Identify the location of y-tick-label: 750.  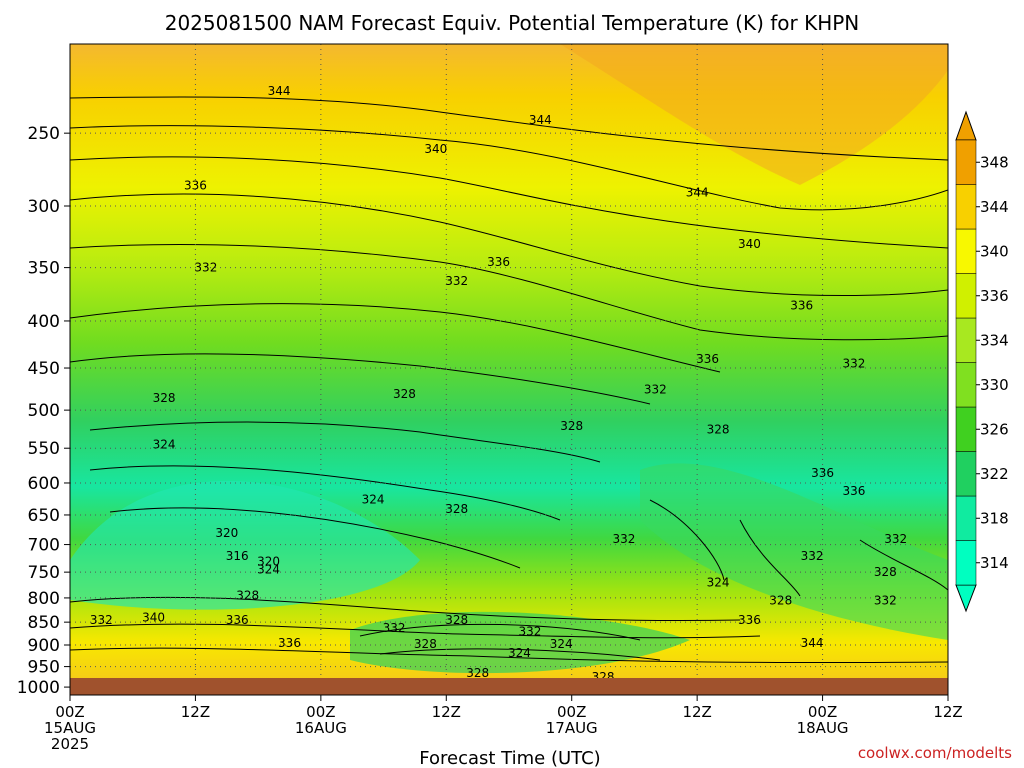
(44, 573).